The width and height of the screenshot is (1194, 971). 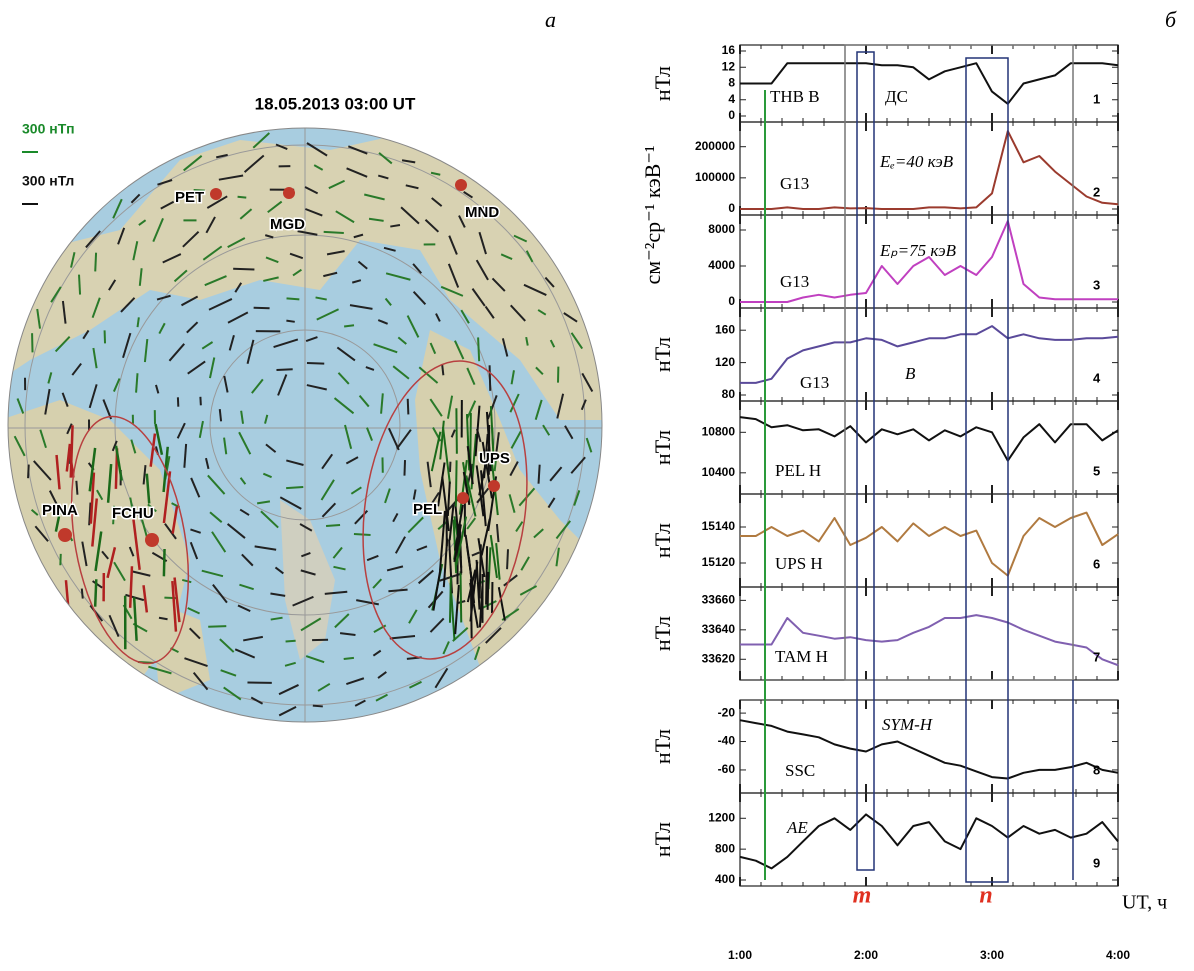 I want to click on y-tick-label: -60, so click(x=727, y=769).